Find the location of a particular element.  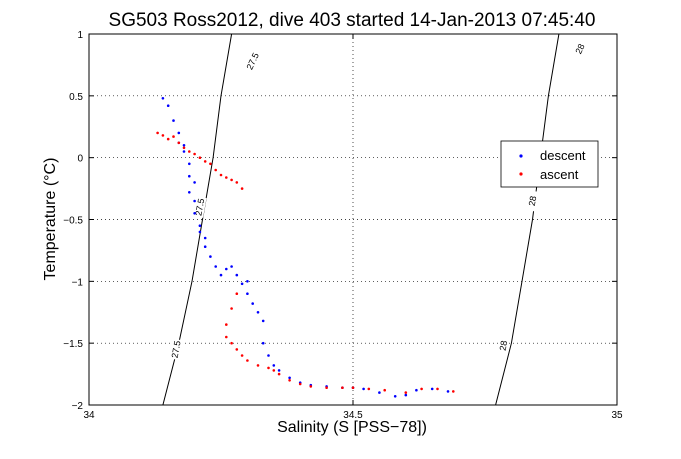

legend-marker-ascent is located at coordinates (521, 174).